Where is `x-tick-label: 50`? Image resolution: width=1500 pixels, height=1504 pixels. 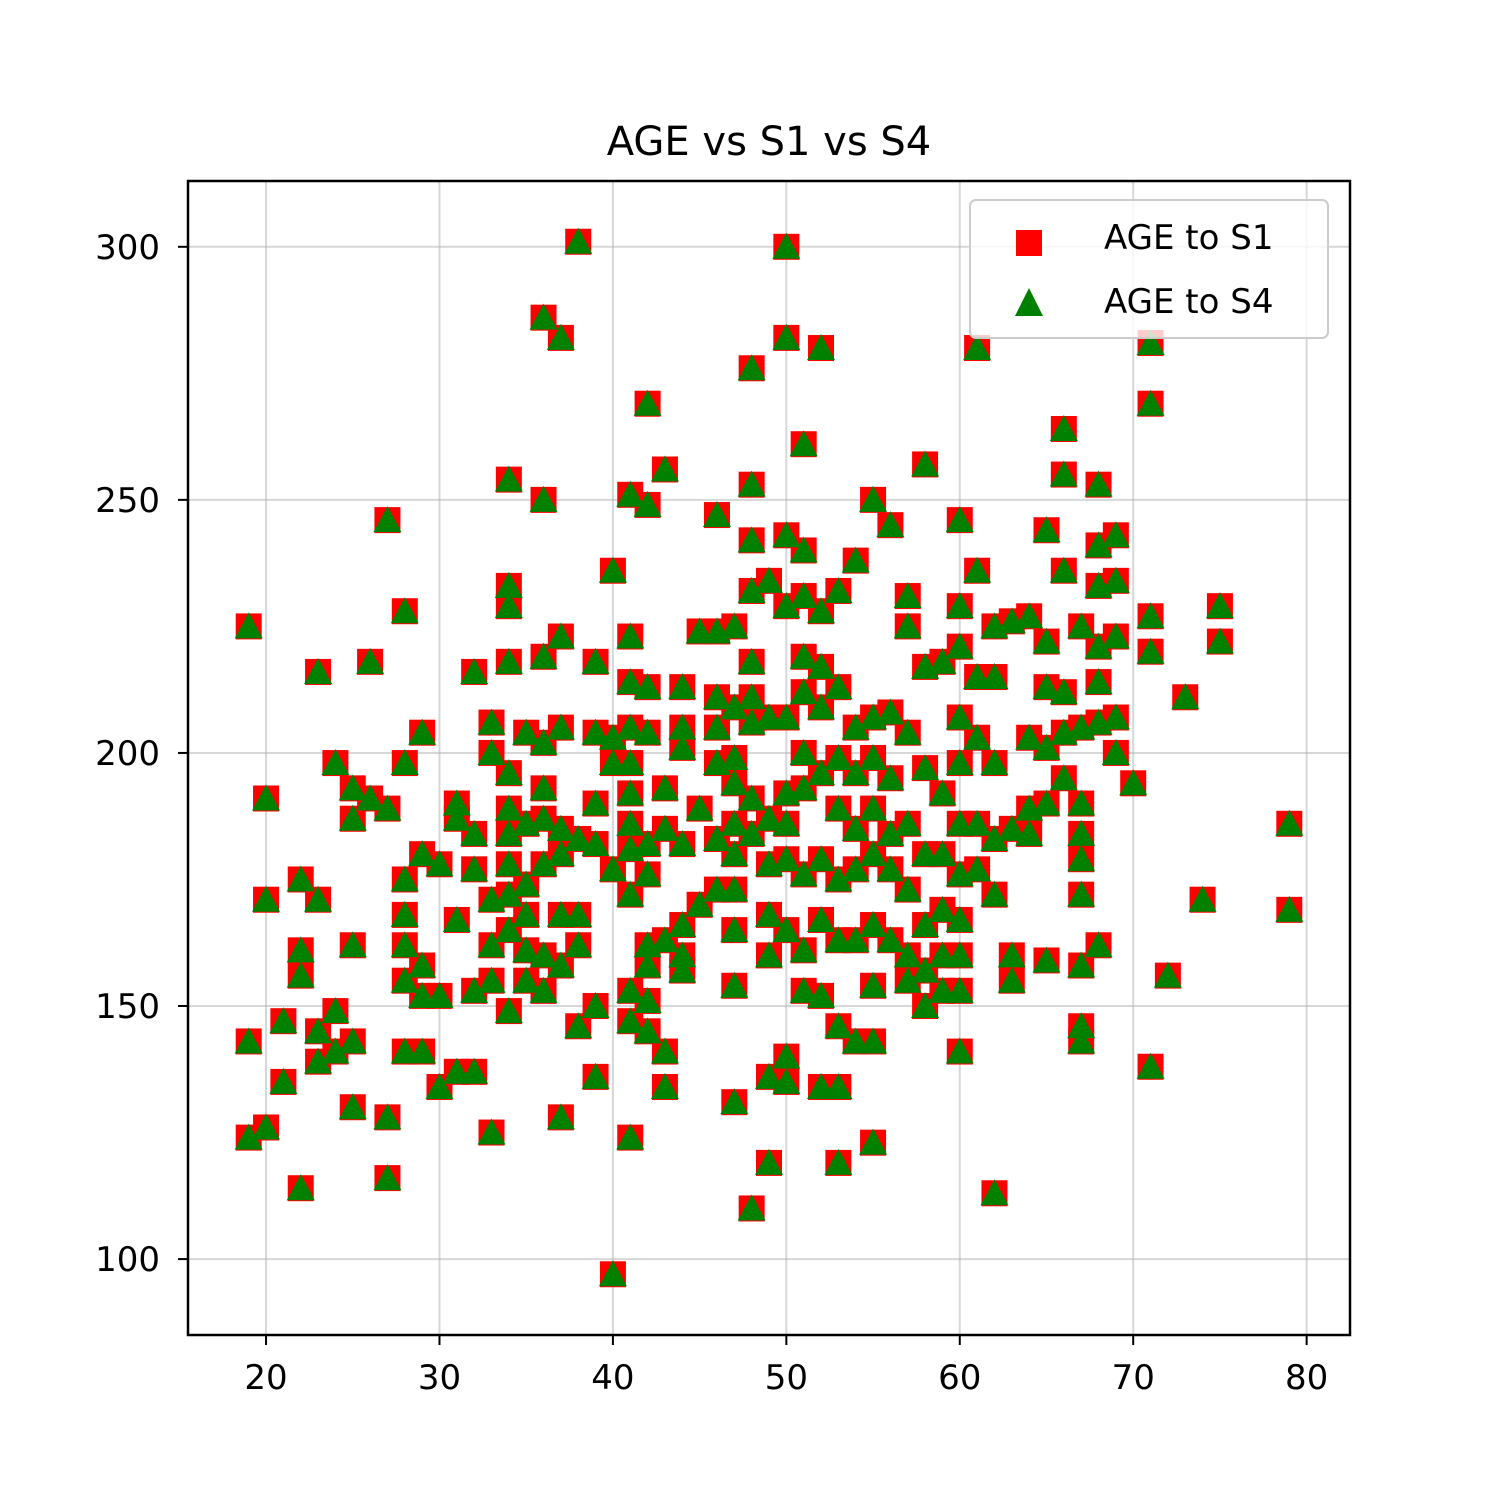 x-tick-label: 50 is located at coordinates (786, 1378).